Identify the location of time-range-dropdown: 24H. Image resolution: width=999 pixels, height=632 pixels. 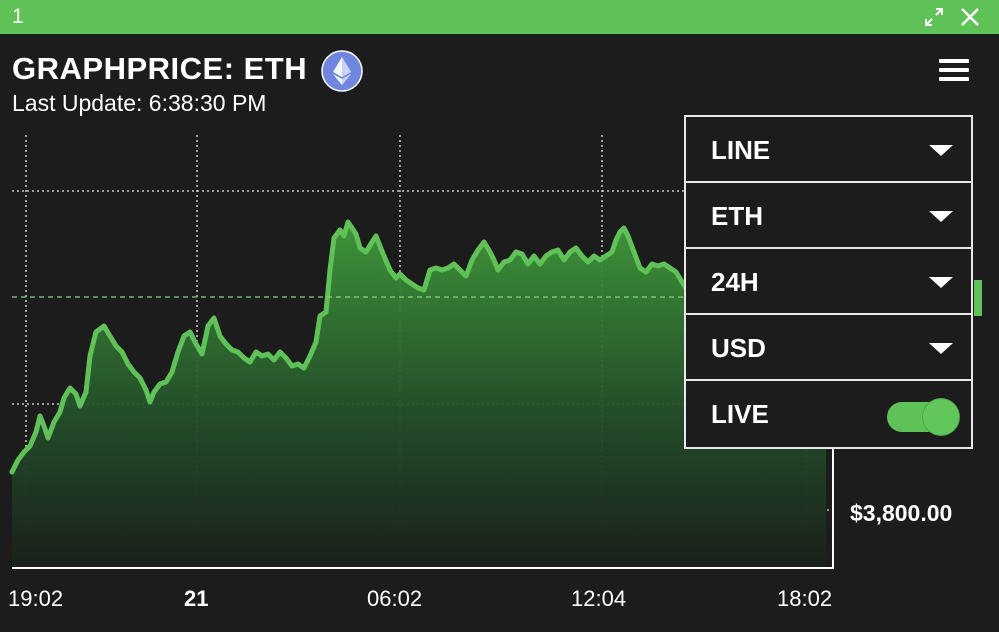
(828, 280).